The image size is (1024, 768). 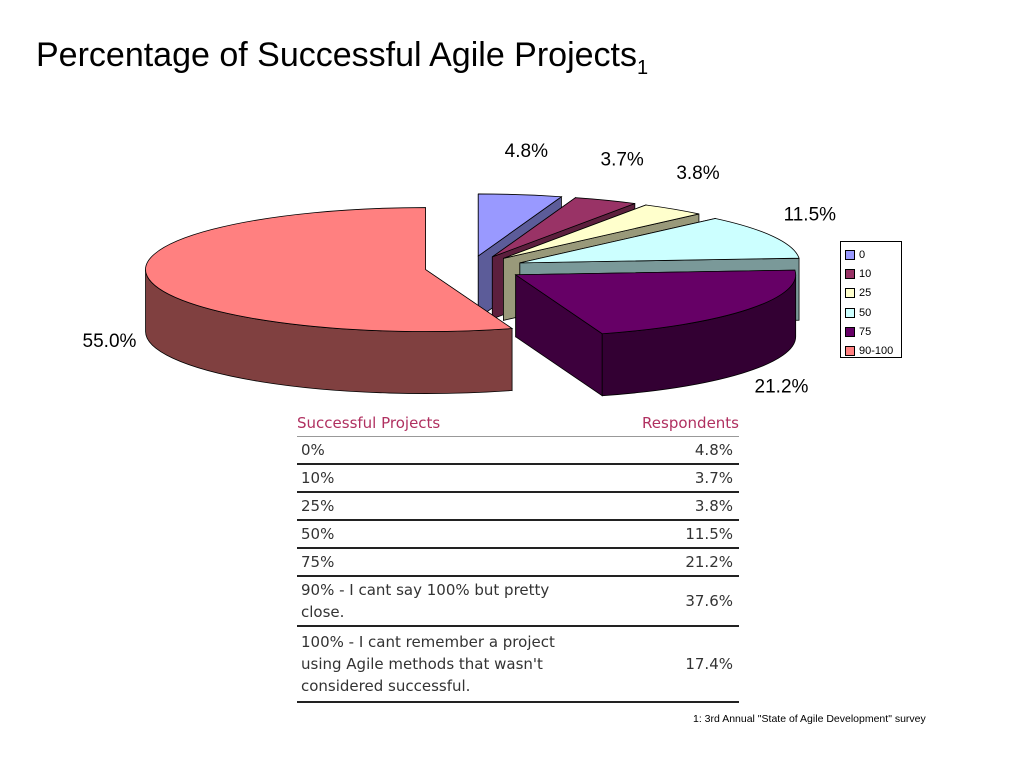 What do you see at coordinates (526, 151) in the screenshot?
I see `pie-data-label: 4.8%` at bounding box center [526, 151].